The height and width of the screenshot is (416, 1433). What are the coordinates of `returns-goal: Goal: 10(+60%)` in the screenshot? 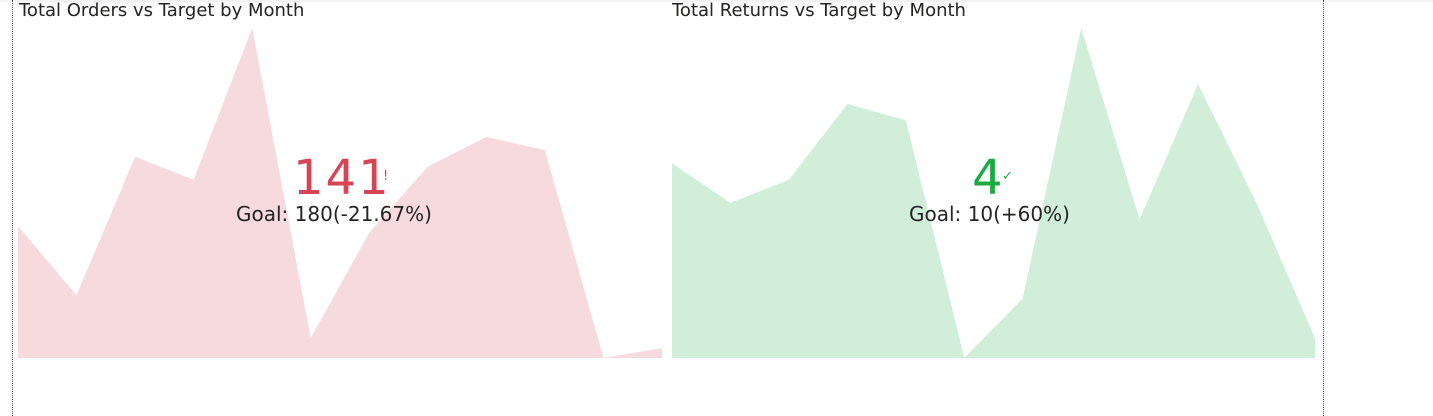 It's located at (989, 214).